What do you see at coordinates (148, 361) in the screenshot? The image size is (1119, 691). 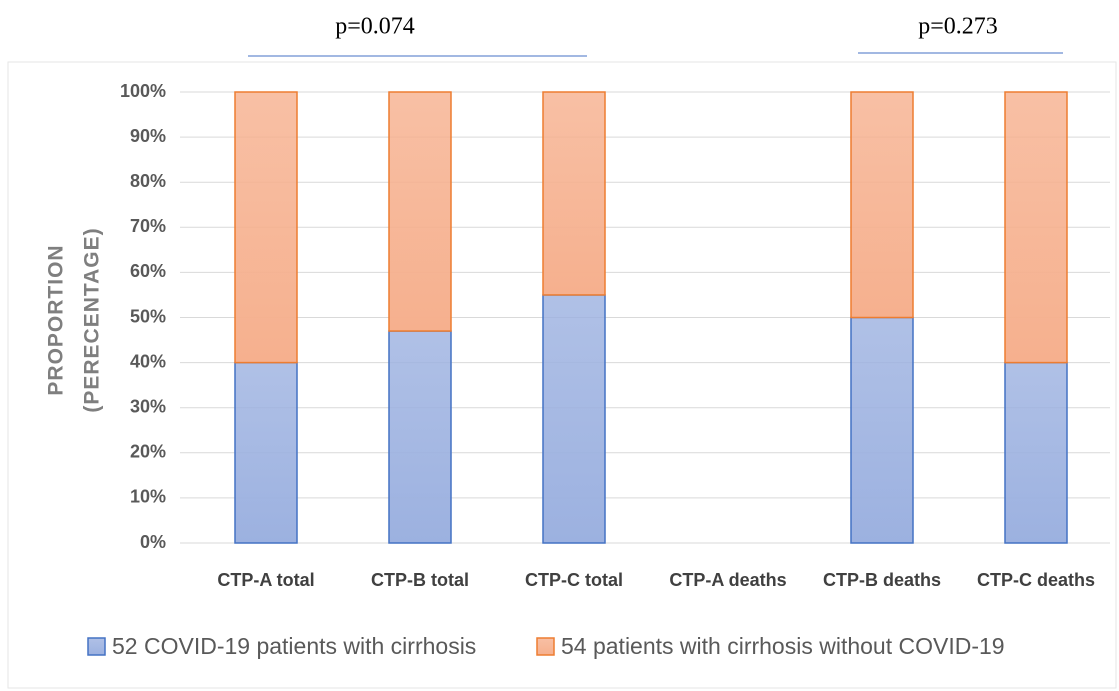 I see `y-tick-label: 40%` at bounding box center [148, 361].